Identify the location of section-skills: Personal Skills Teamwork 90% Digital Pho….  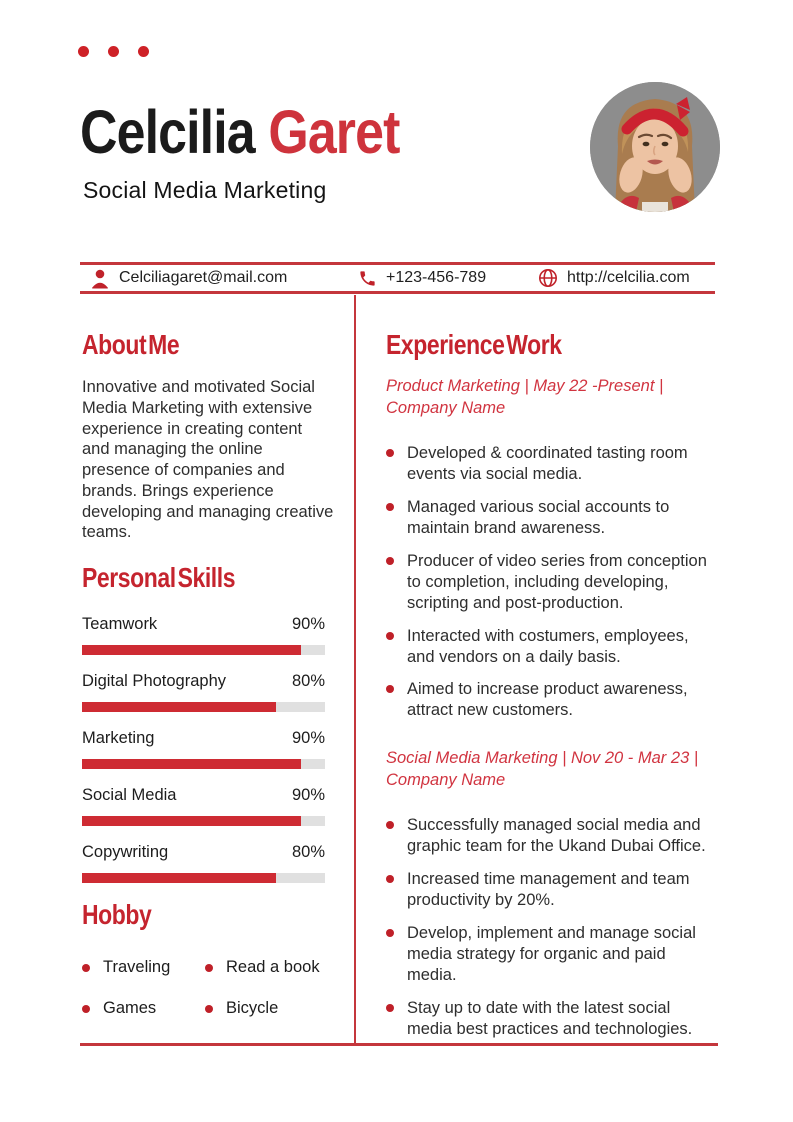
(203, 731).